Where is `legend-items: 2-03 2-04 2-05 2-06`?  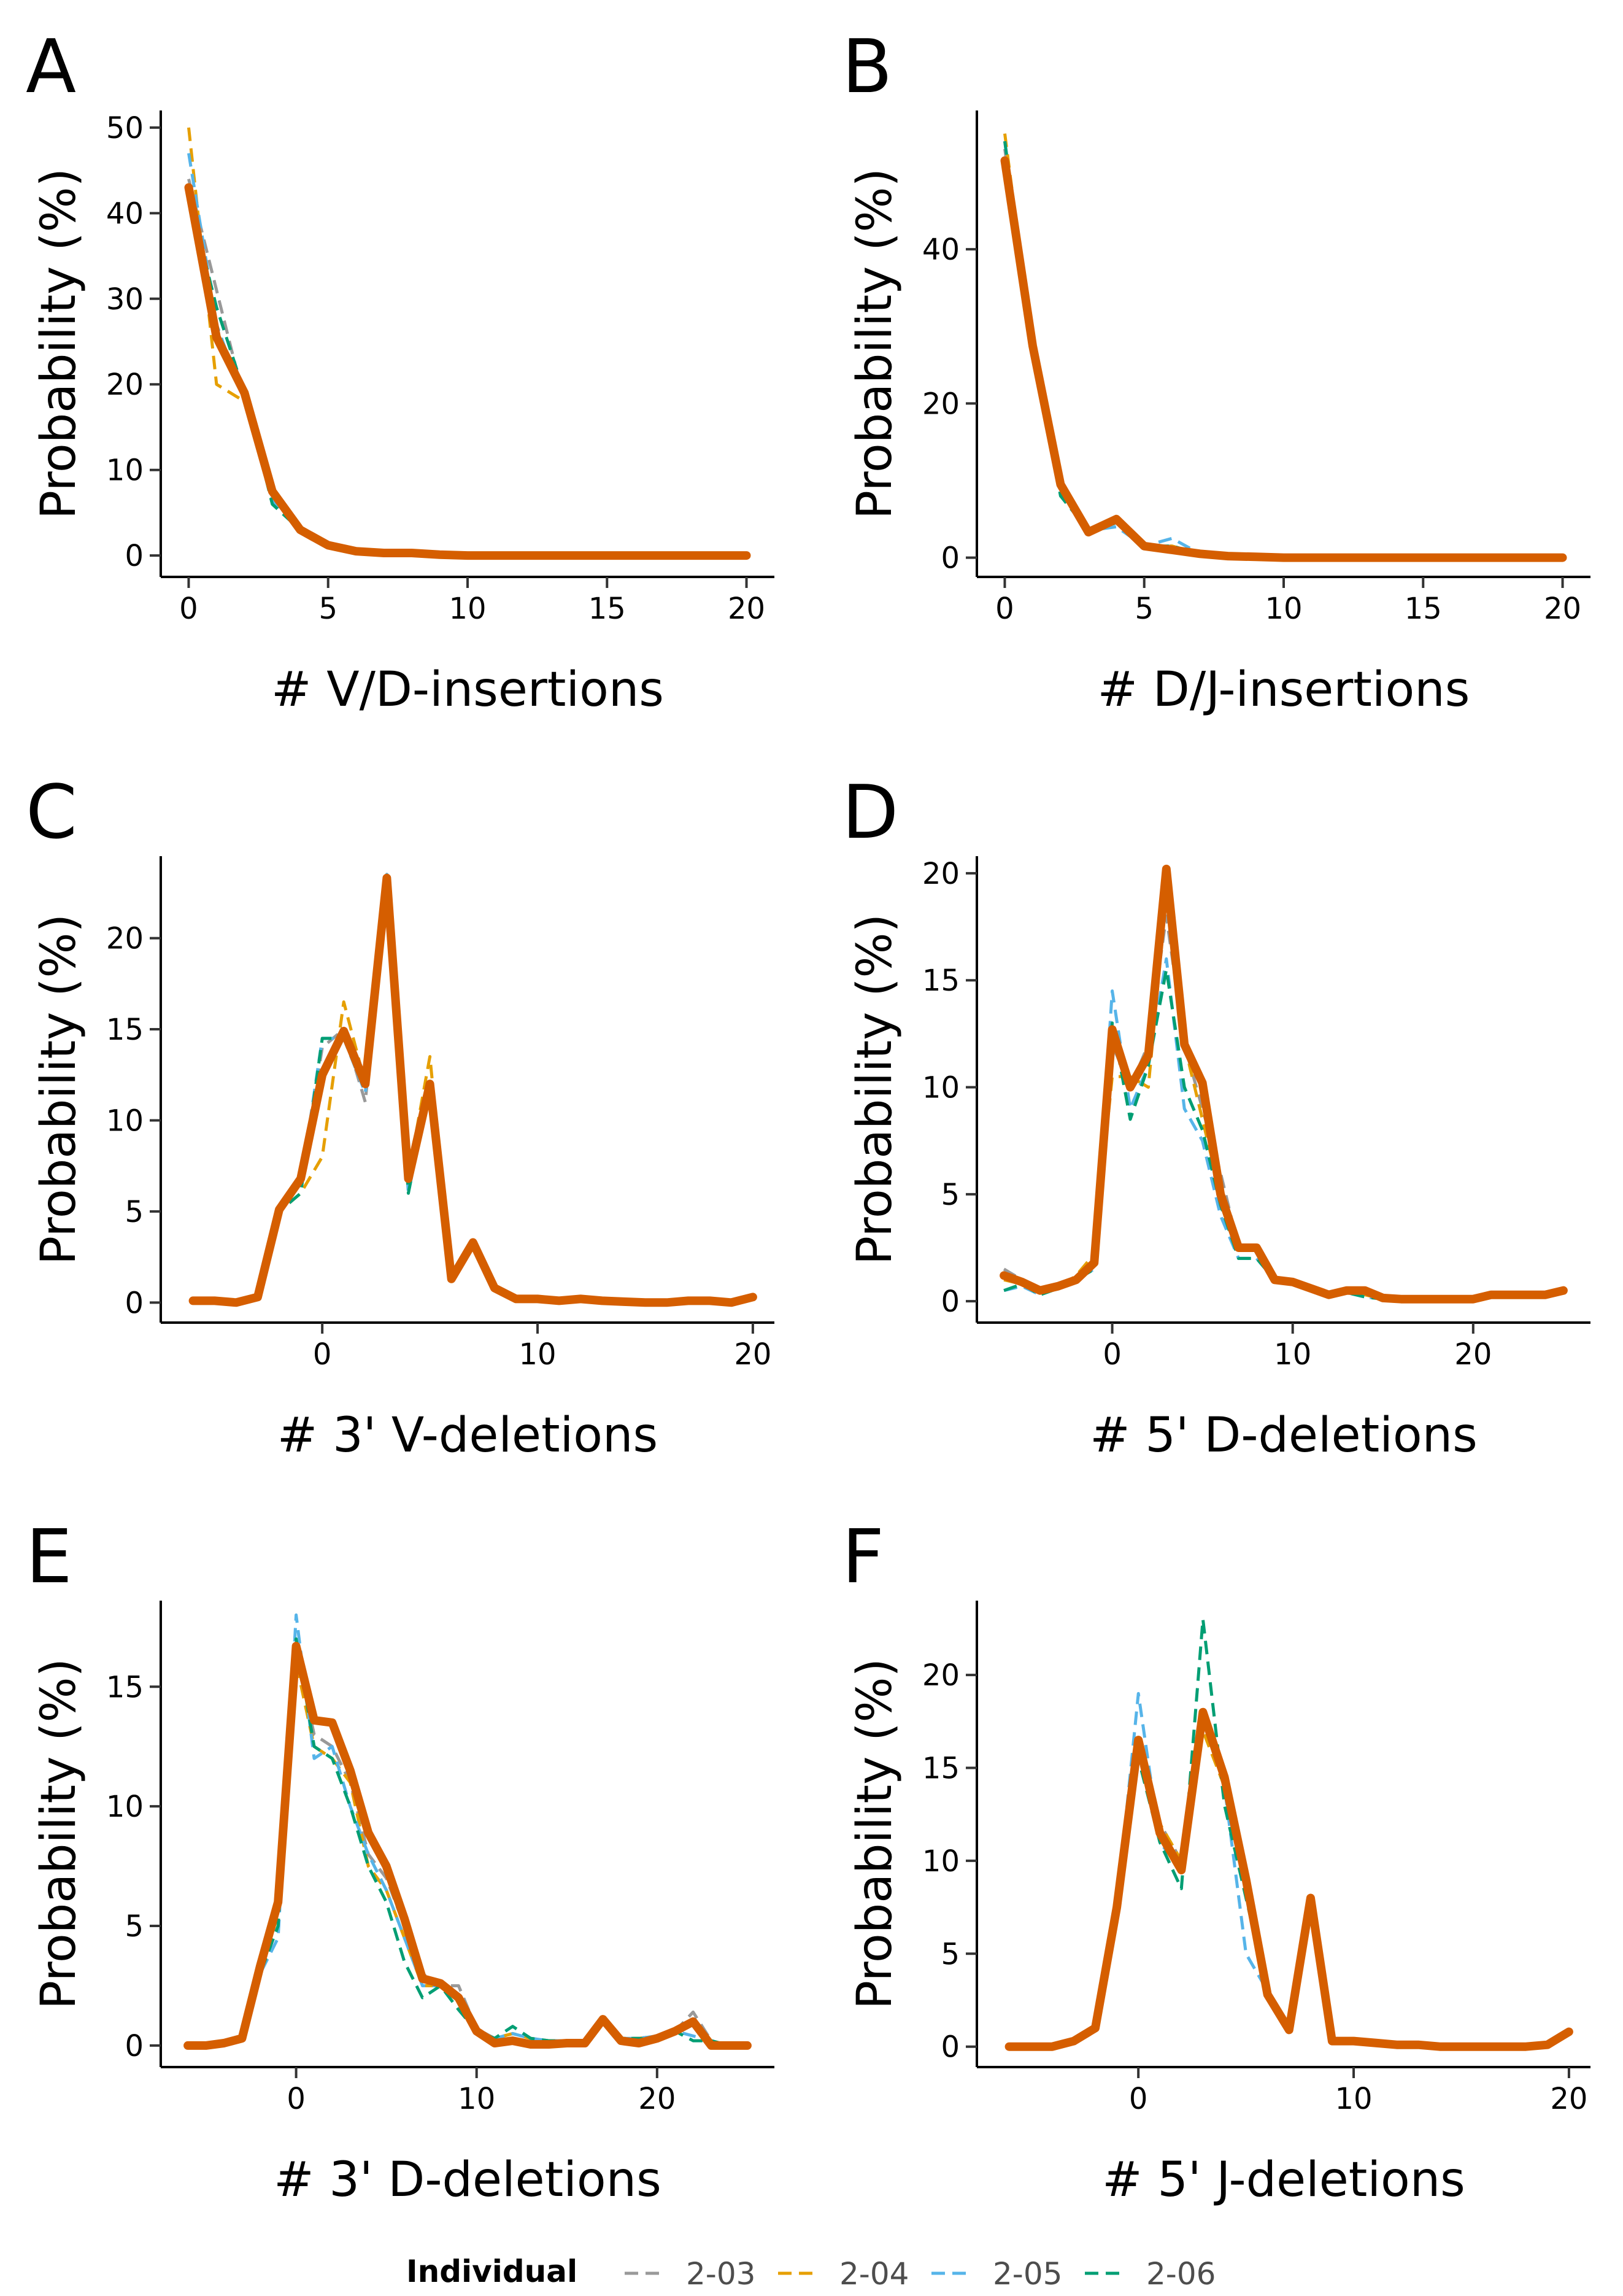 legend-items: 2-03 2-04 2-05 2-06 is located at coordinates (920, 2274).